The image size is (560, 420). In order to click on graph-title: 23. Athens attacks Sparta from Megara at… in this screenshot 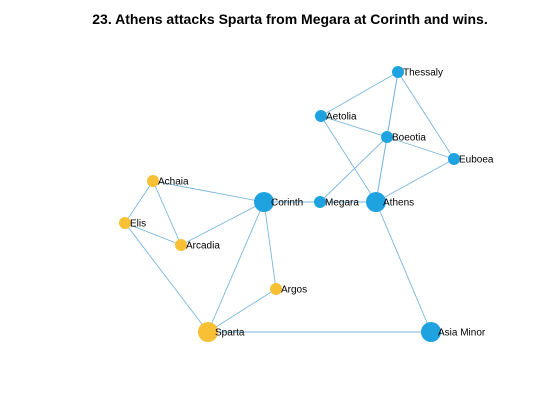, I will do `click(289, 19)`.